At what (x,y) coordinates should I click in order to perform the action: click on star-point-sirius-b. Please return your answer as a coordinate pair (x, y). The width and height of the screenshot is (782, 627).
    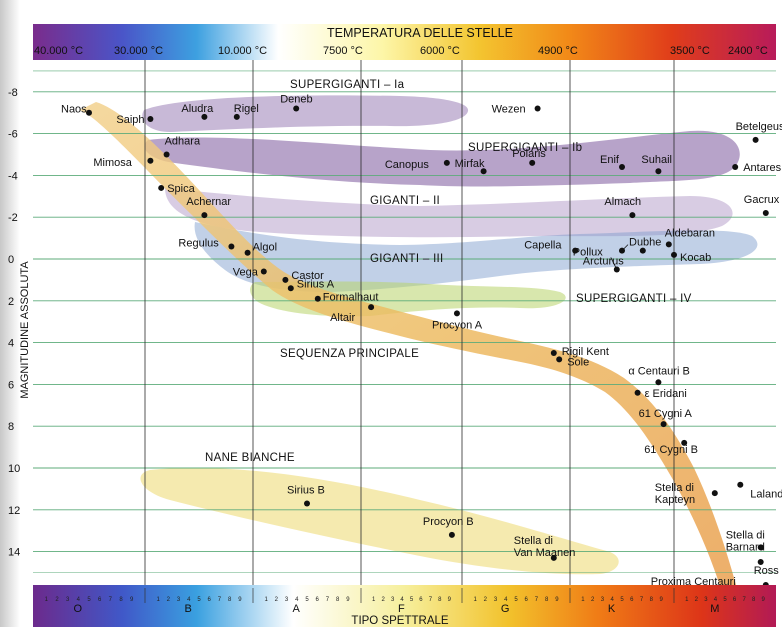
    Looking at the image, I should click on (307, 503).